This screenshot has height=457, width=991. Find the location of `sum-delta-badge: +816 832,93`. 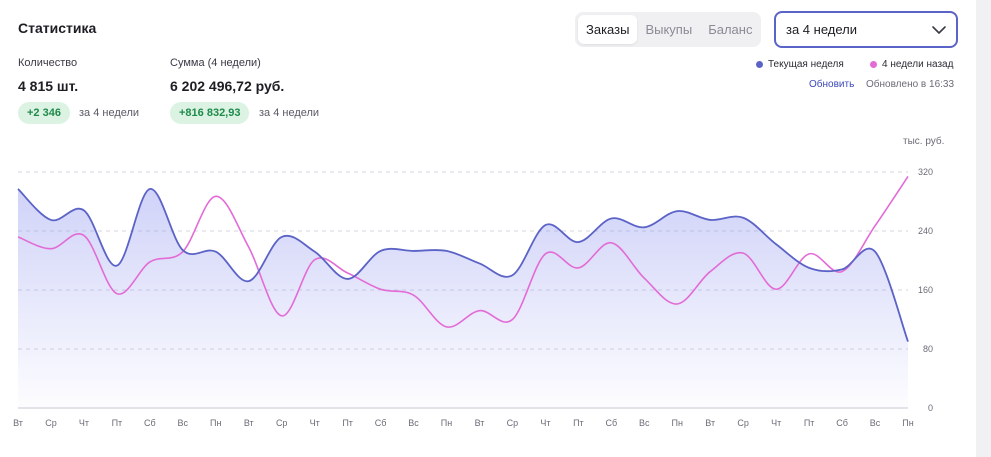

sum-delta-badge: +816 832,93 is located at coordinates (210, 113).